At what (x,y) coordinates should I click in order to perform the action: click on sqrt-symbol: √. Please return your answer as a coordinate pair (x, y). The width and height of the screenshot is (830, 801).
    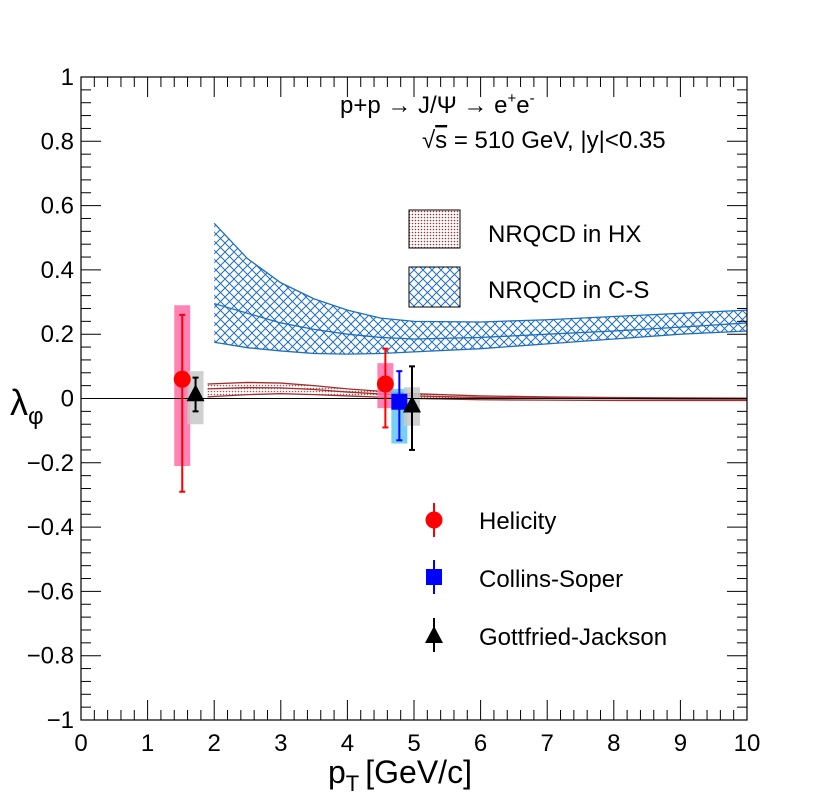
    Looking at the image, I should click on (429, 140).